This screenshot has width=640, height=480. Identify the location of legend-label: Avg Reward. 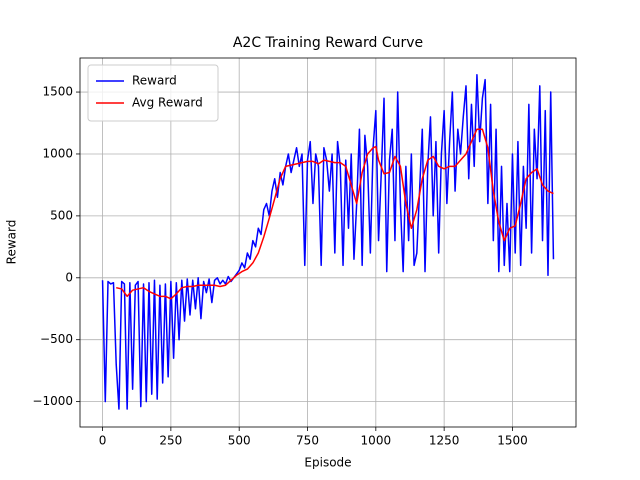
(167, 103).